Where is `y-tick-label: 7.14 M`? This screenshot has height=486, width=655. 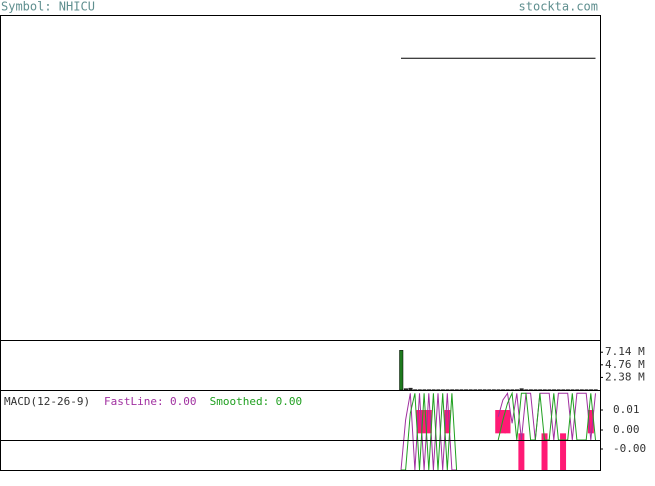 y-tick-label: 7.14 M is located at coordinates (625, 351).